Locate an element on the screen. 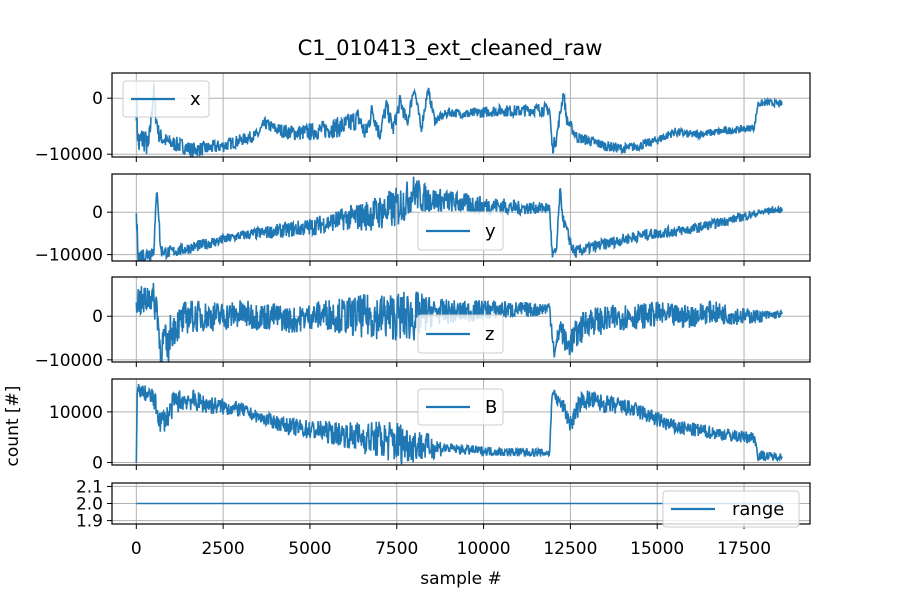  legend-label: y is located at coordinates (490, 231).